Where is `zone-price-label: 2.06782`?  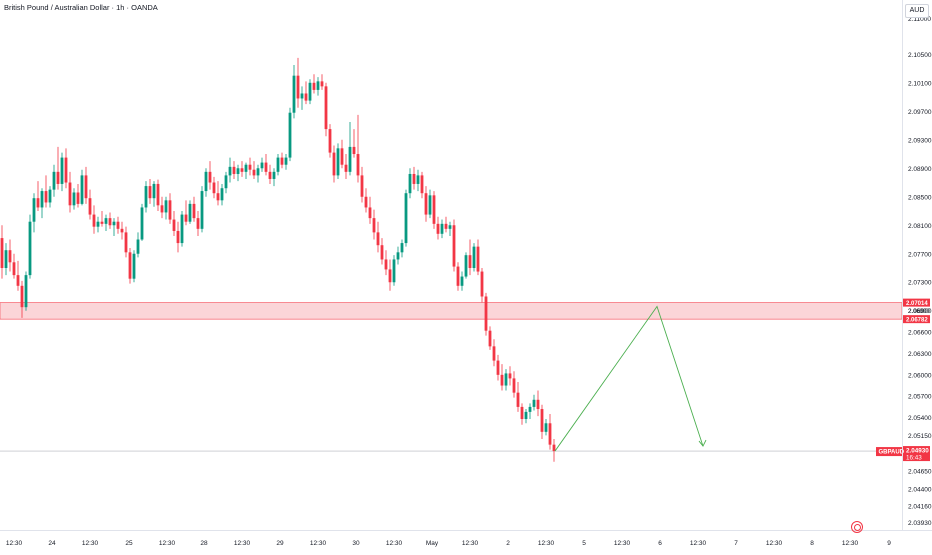
zone-price-label: 2.06782 is located at coordinates (917, 320).